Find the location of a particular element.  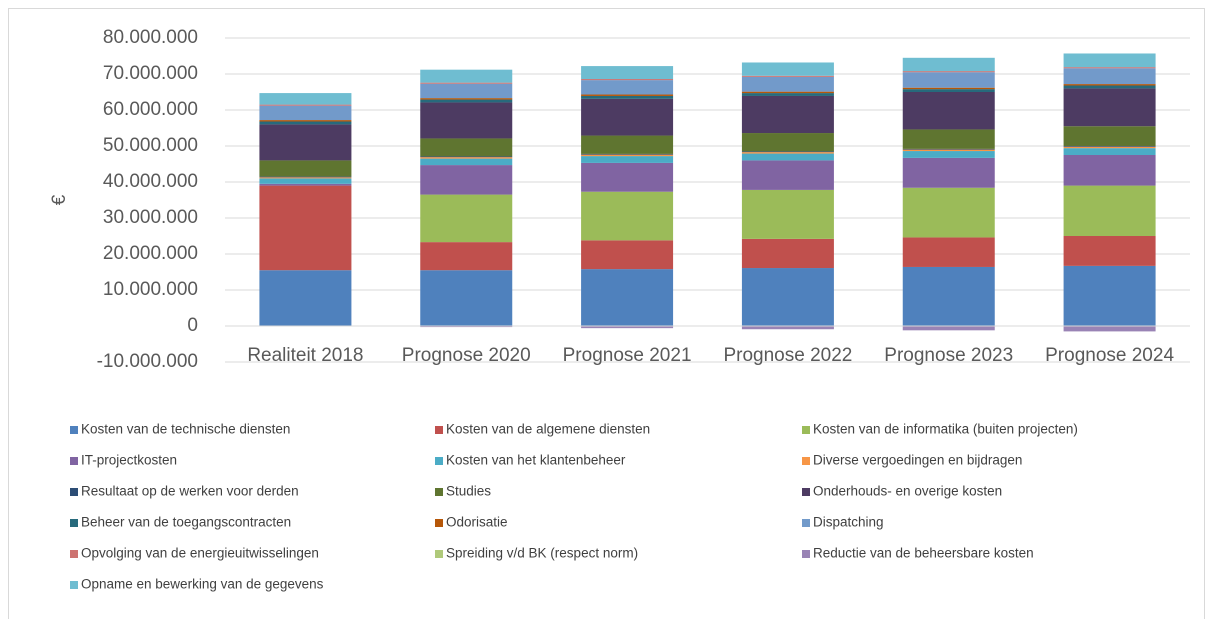

legend-label: Resultaat op de werken voor derden is located at coordinates (190, 491).